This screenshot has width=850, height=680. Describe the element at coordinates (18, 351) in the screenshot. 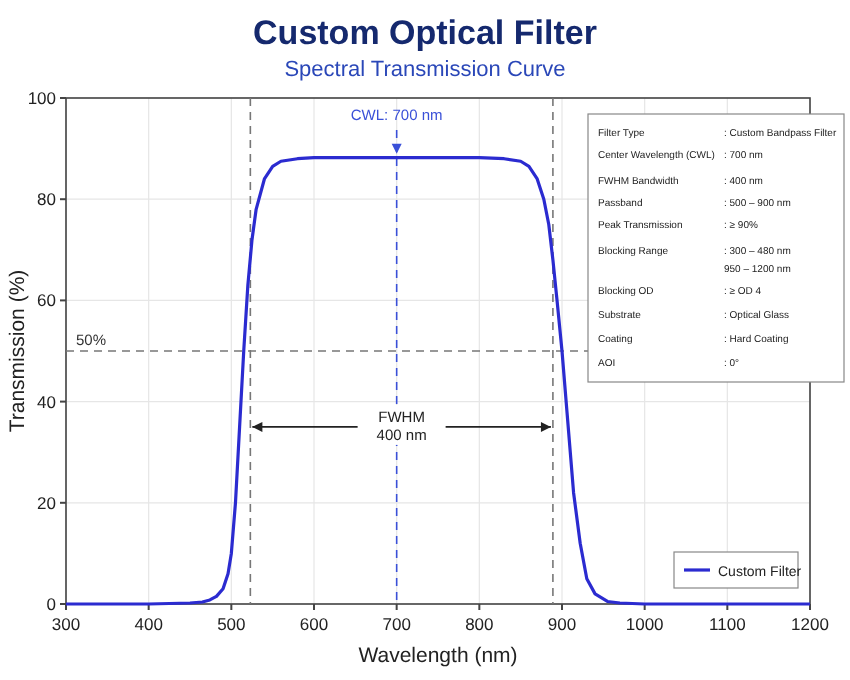

I see `y-axis-title: Transmission (%)` at that location.